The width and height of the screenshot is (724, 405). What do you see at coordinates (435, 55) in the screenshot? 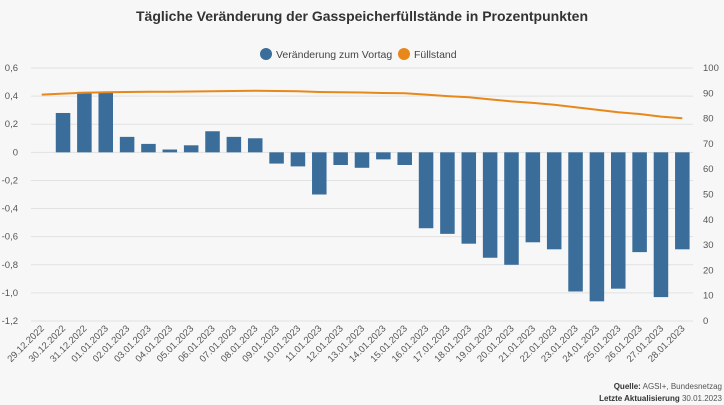
I see `legend-label-line: Füllstand` at bounding box center [435, 55].